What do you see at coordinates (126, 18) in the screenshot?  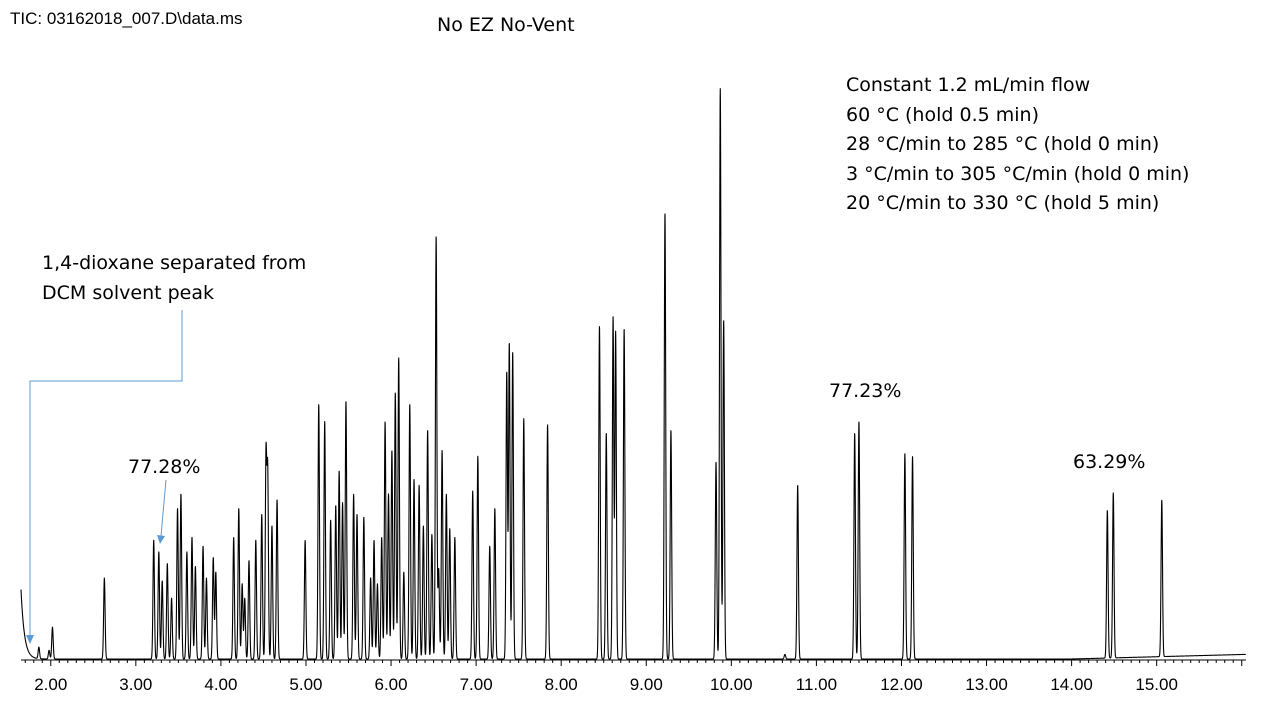 I see `tic-file-label: TIC: 03162018_007.D\data.ms` at bounding box center [126, 18].